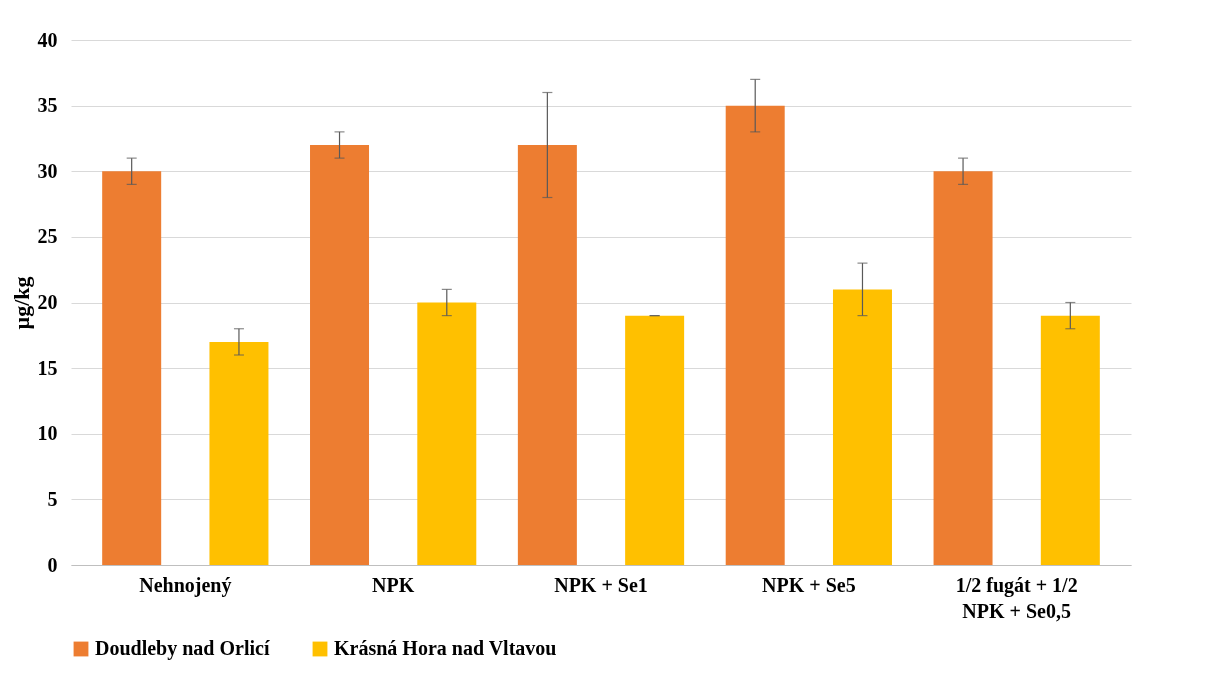  What do you see at coordinates (47, 39) in the screenshot?
I see `y-tick-label: 40` at bounding box center [47, 39].